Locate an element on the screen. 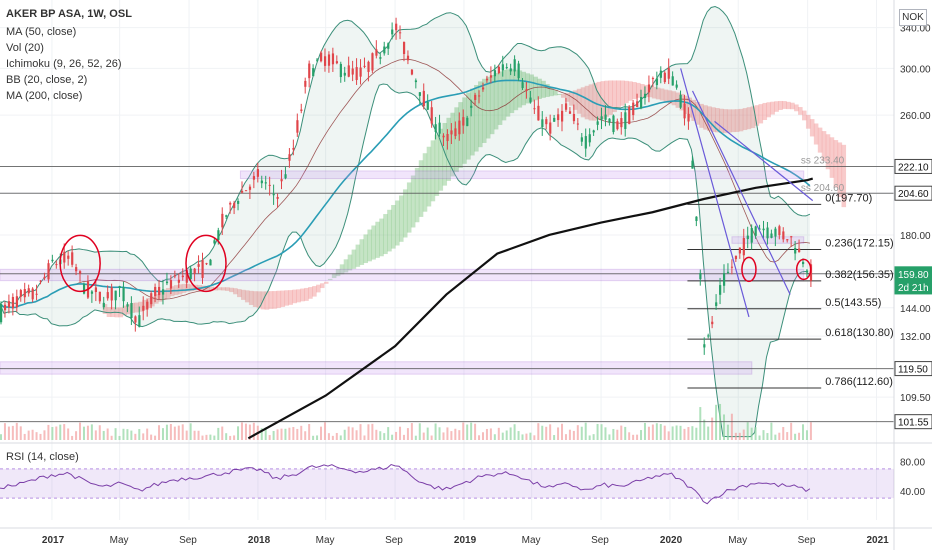 This screenshot has width=932, height=550. rsi-title: RSI (14, close) is located at coordinates (42, 457).